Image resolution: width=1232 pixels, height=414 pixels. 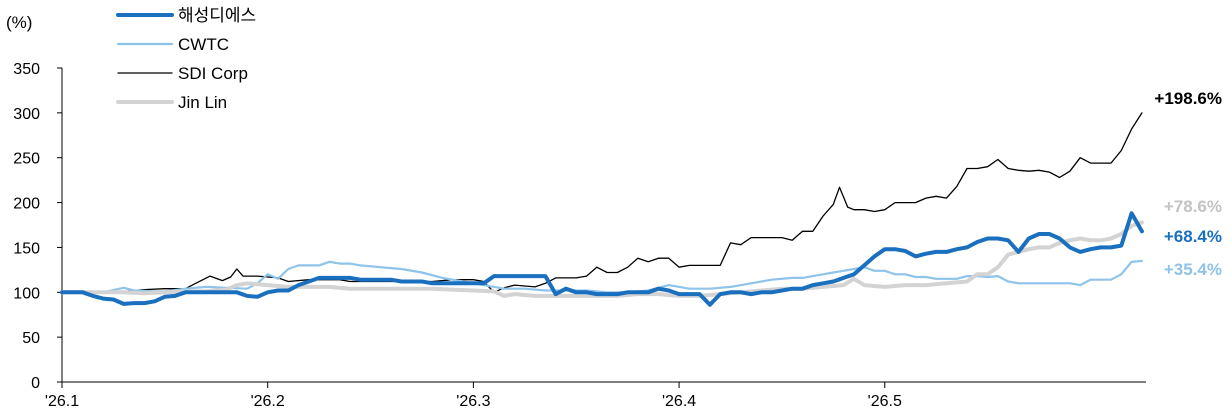 I want to click on end-labels: +198.6% +35.4% +78.6% +68.4%, so click(x=1188, y=184).